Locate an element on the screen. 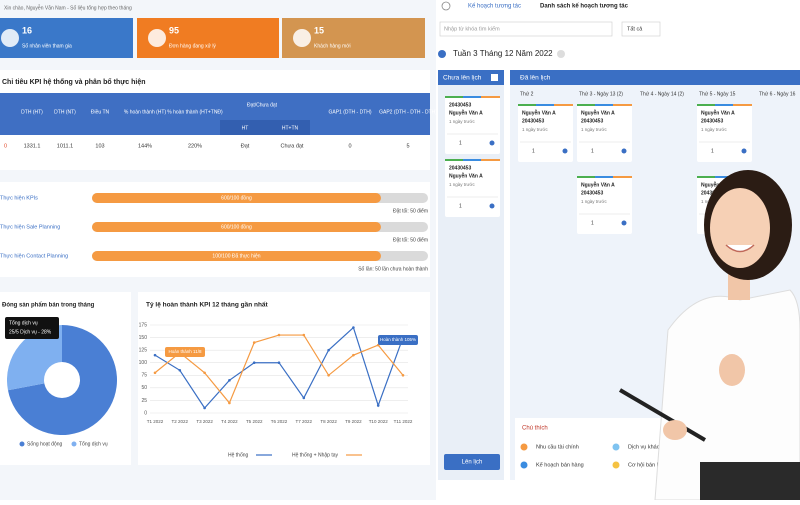  y-tick-label: 75 is located at coordinates (144, 376).